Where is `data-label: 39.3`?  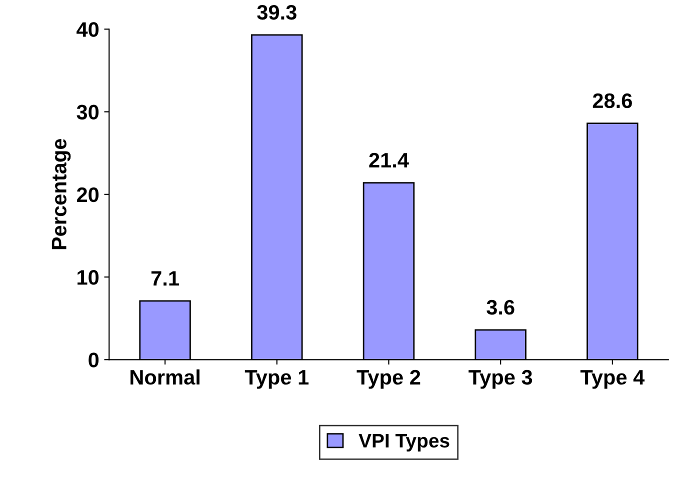
data-label: 39.3 is located at coordinates (276, 12).